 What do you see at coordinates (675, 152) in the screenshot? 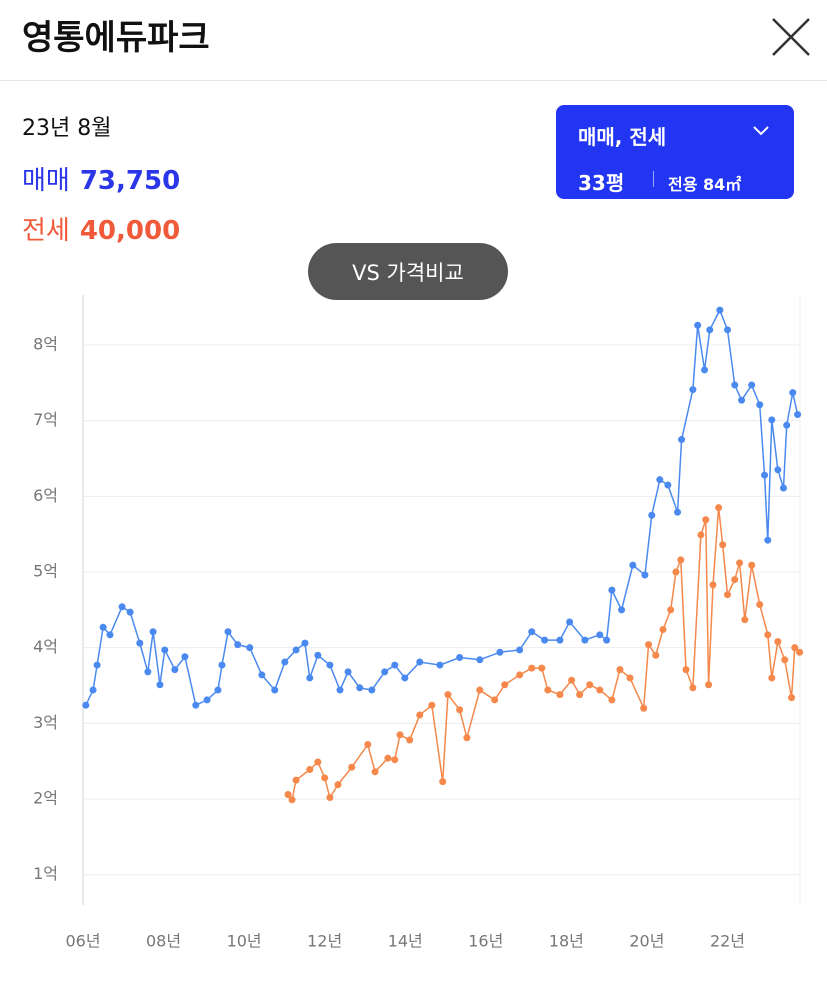
I see `selector: 매매, 전세 33평 전용 84㎡` at bounding box center [675, 152].